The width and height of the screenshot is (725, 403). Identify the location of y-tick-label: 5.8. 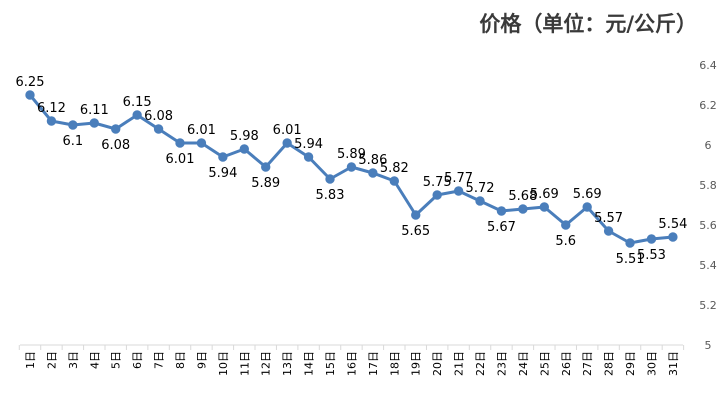
(708, 185).